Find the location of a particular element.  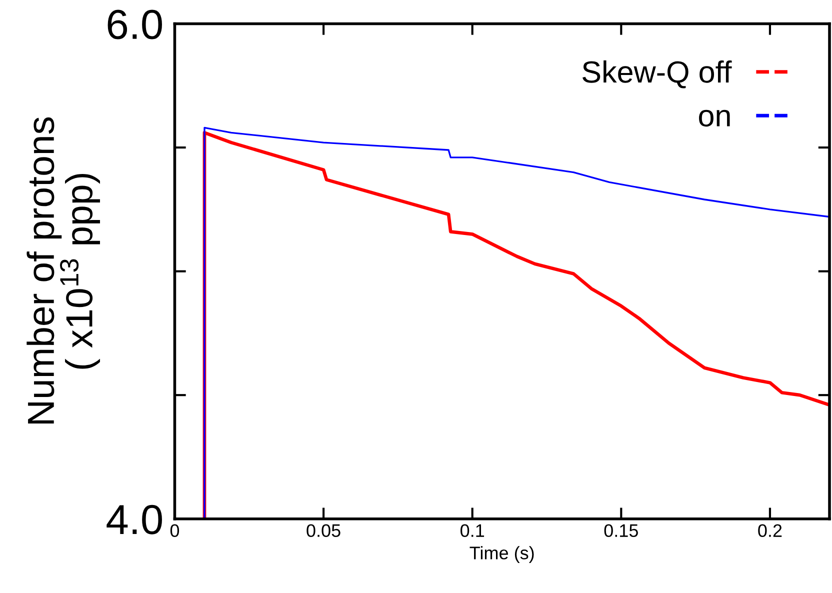

x-tick-label: 0.1 is located at coordinates (472, 530).